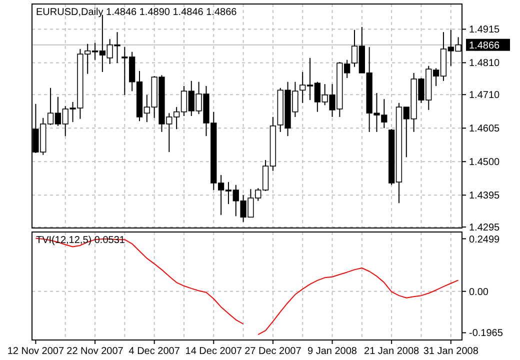 Image resolution: width=520 pixels, height=360 pixels. I want to click on chart-title: EURUSD,Daily 1.4846 1.4890 1.4846 1.4866, so click(137, 12).